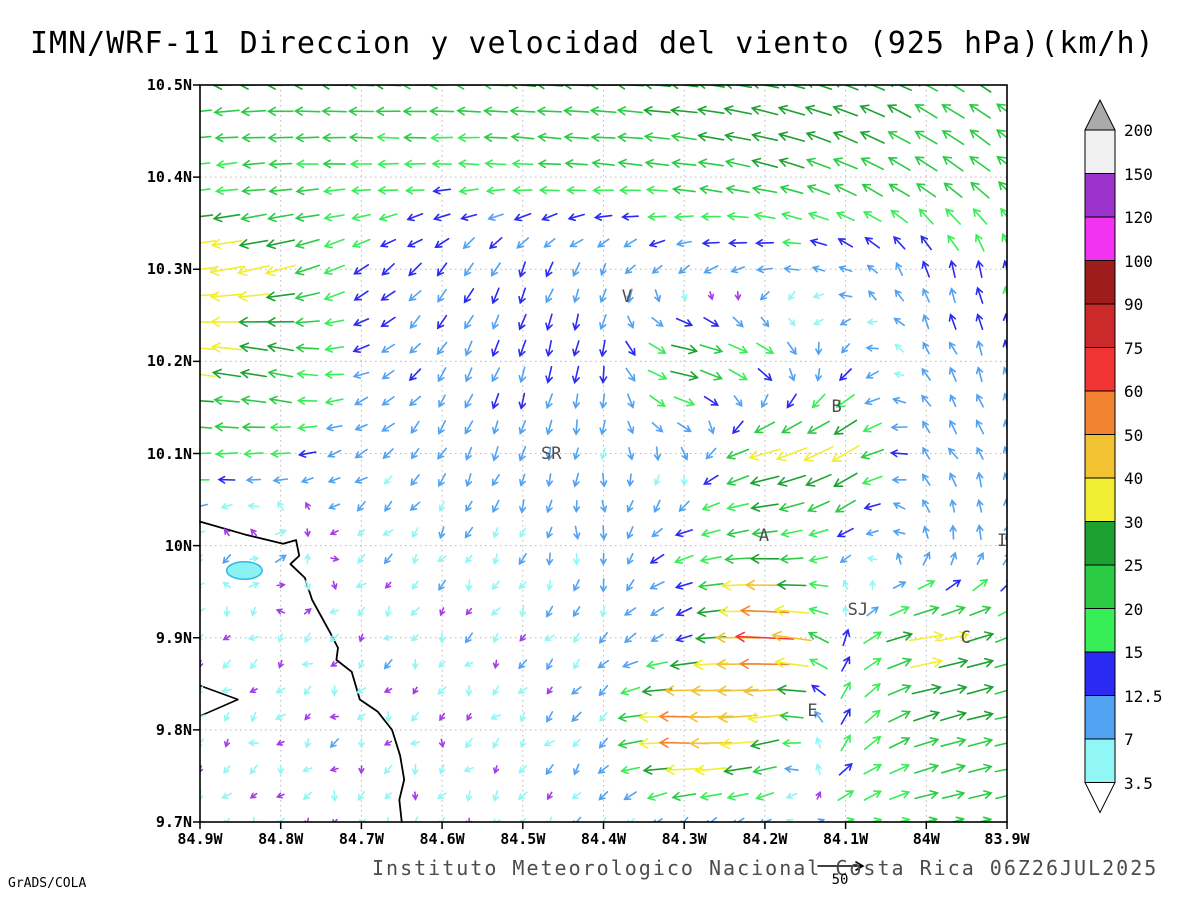 This screenshot has width=1200, height=900. I want to click on lat-tick-label: 9.9N, so click(173, 637).